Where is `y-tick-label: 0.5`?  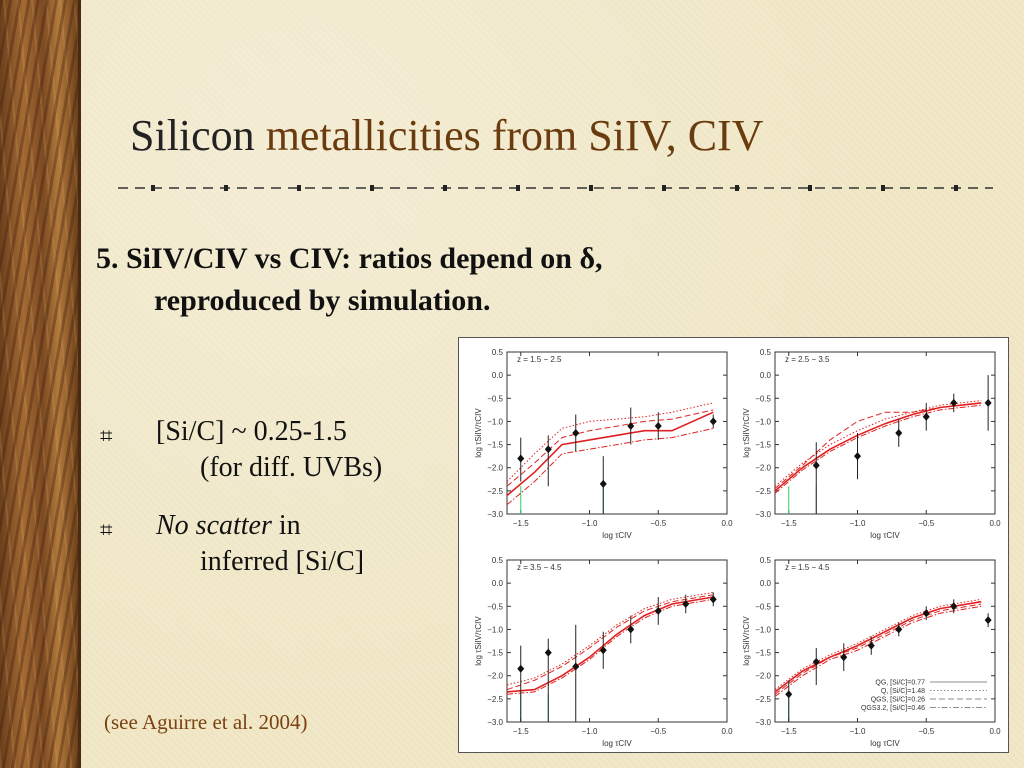 y-tick-label: 0.5 is located at coordinates (766, 352).